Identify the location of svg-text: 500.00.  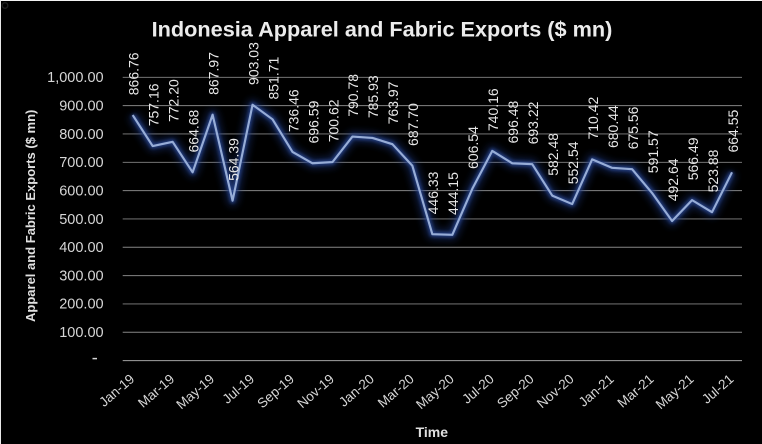
(81, 220).